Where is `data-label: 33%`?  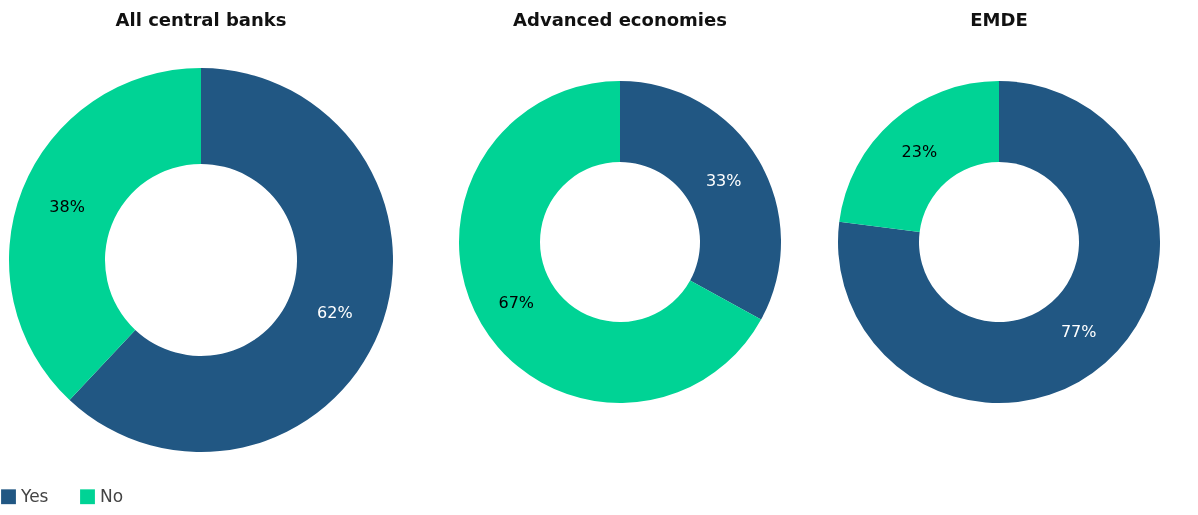 data-label: 33% is located at coordinates (723, 180).